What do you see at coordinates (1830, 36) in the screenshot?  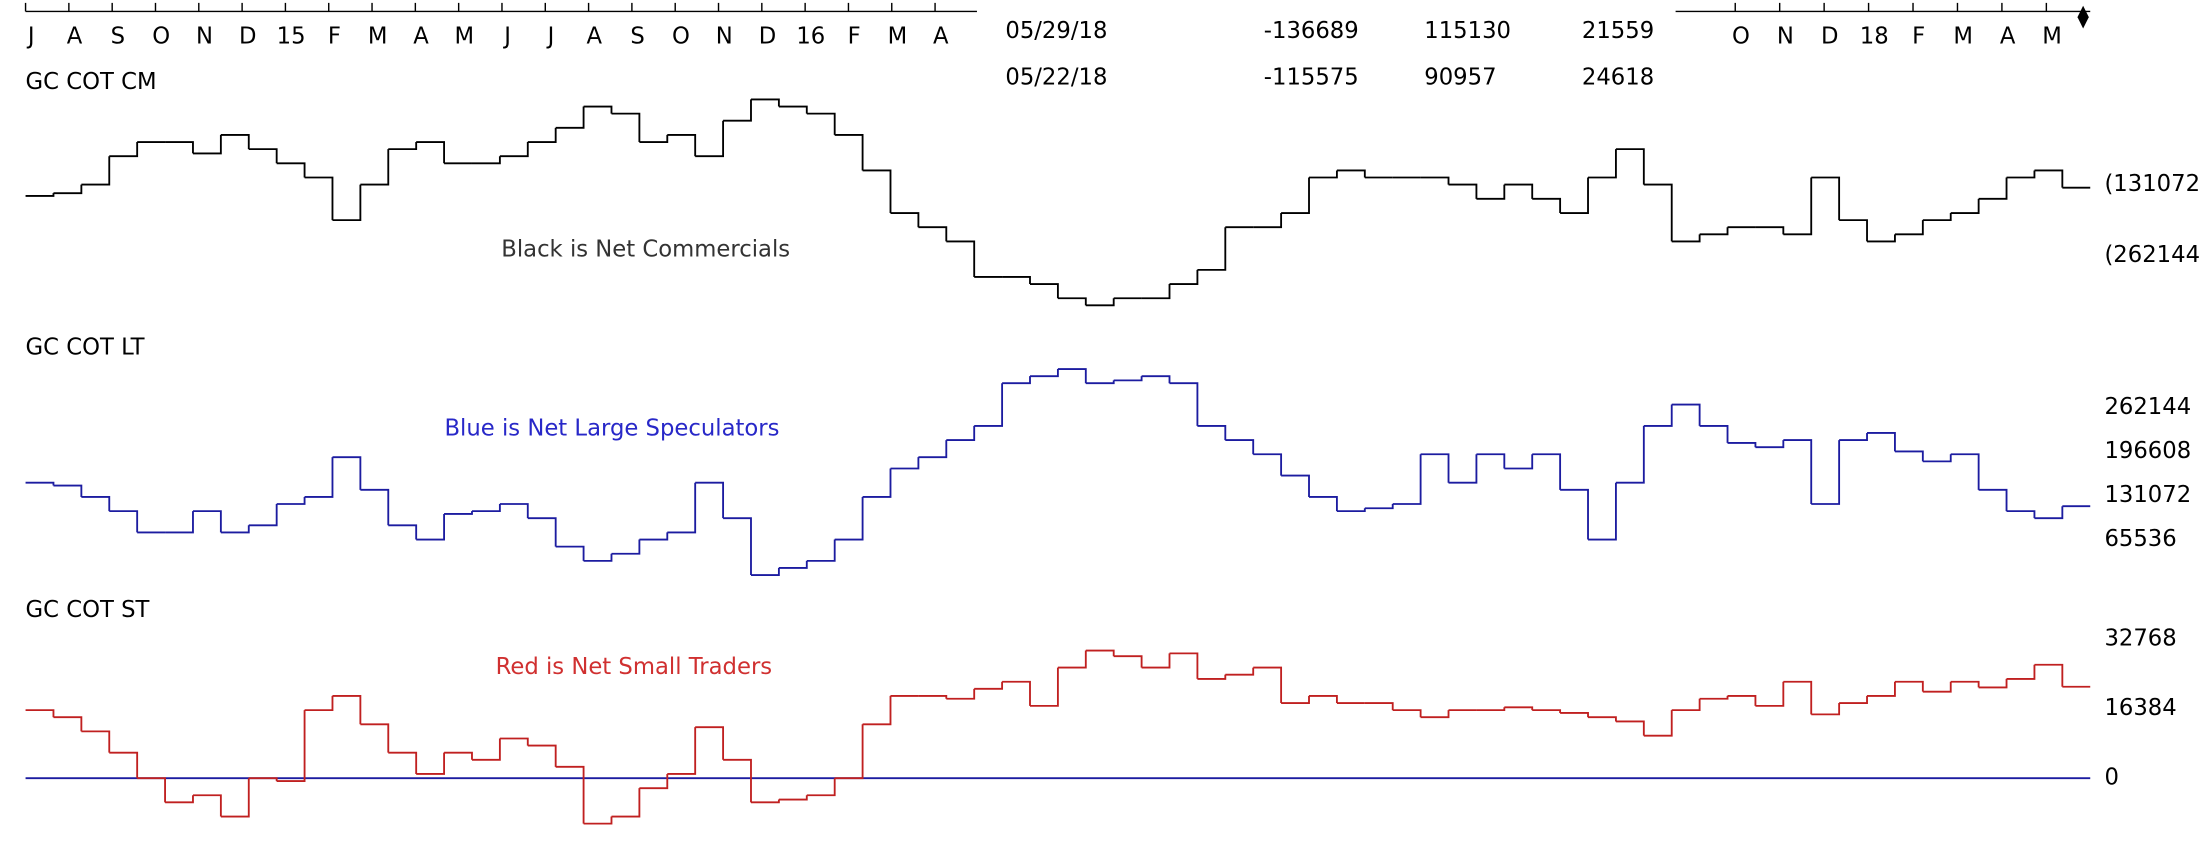 I see `axis-month-label: D` at bounding box center [1830, 36].